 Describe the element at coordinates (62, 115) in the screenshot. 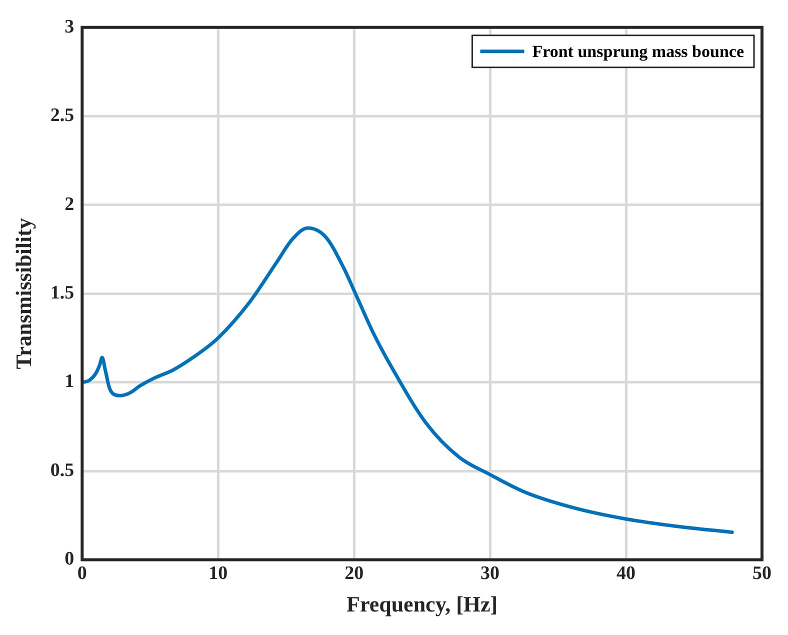

I see `y-tick-label: 2.5` at that location.